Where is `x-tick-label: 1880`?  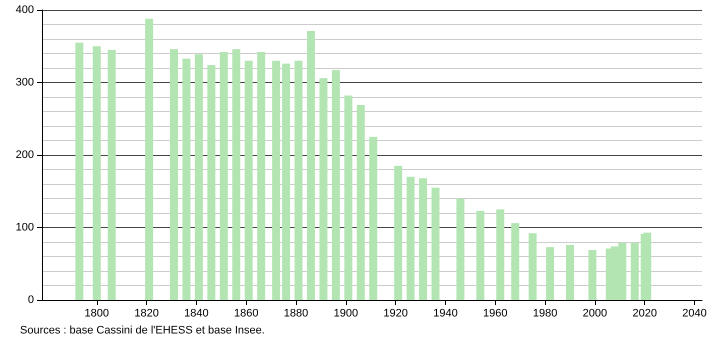 x-tick-label: 1880 is located at coordinates (296, 314).